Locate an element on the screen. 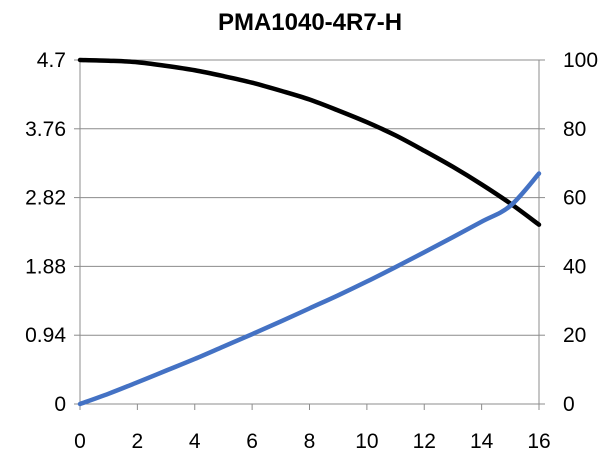 The height and width of the screenshot is (451, 606). x-tick-label: 2 is located at coordinates (138, 440).